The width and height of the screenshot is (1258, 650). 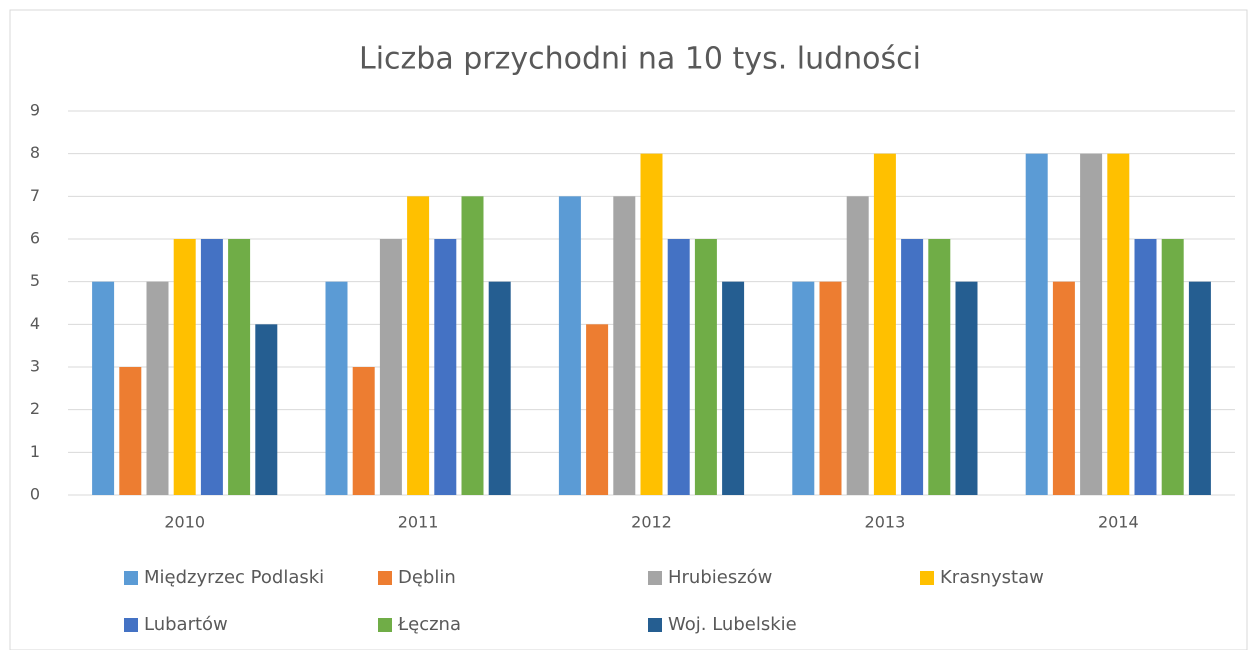 I want to click on y-tick-label: 5, so click(x=35, y=280).